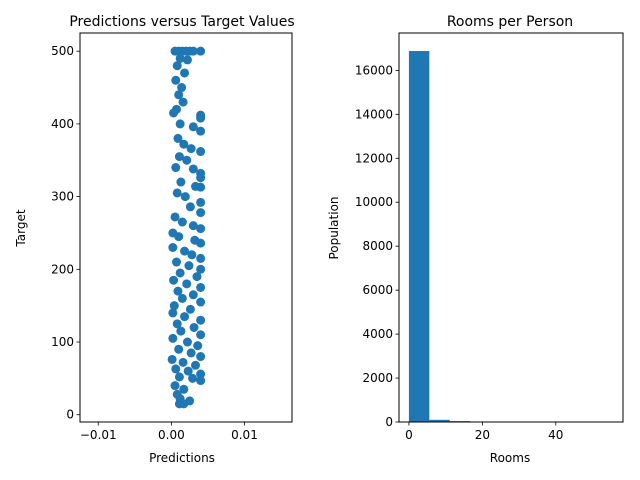 The width and height of the screenshot is (640, 480). What do you see at coordinates (62, 124) in the screenshot?
I see `scatter-y-tick-label: 400` at bounding box center [62, 124].